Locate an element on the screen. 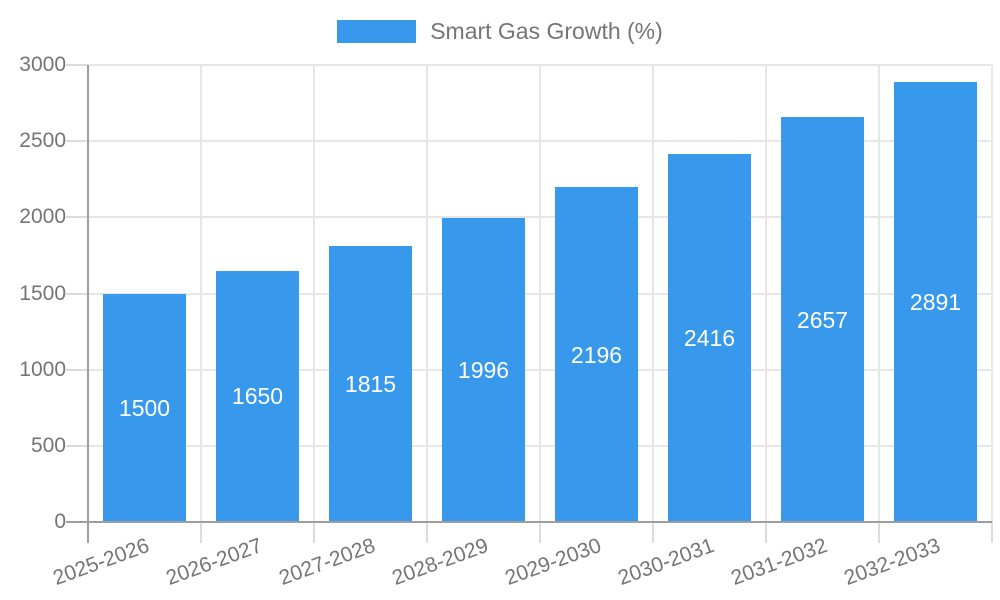 Image resolution: width=1000 pixels, height=600 pixels. legend: Smart Gas Growth (%) is located at coordinates (500, 31).